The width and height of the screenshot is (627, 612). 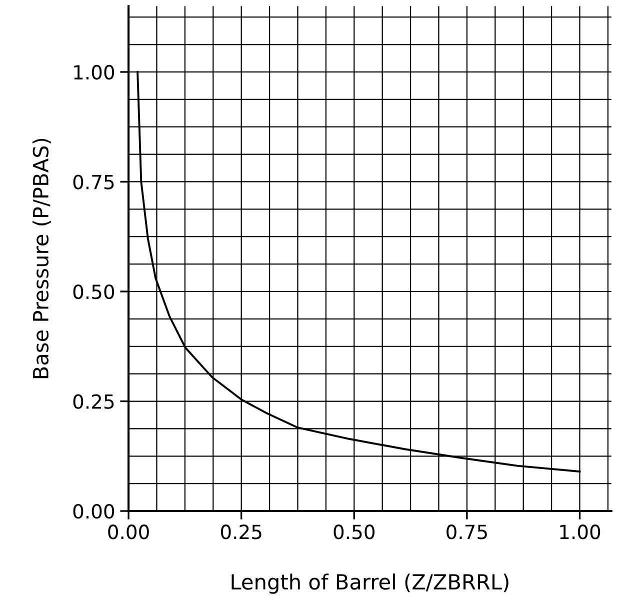 What do you see at coordinates (93, 401) in the screenshot?
I see `y-tick-label: 0.25` at bounding box center [93, 401].